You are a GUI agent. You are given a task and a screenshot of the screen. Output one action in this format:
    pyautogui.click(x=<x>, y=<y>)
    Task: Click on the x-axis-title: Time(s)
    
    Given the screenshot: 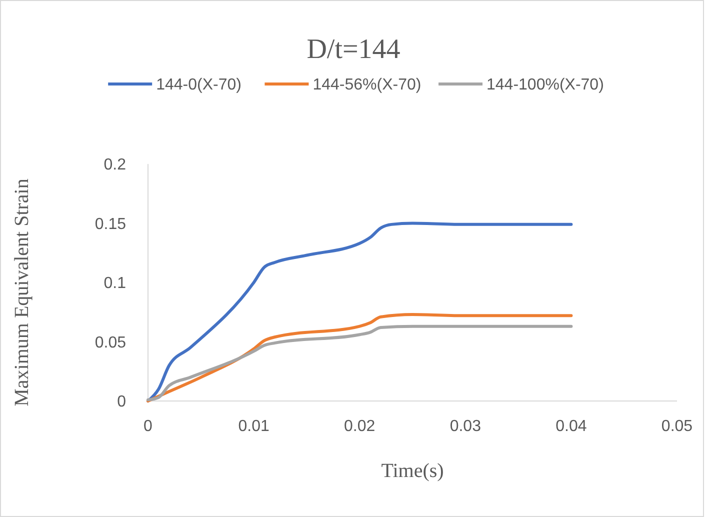 What is the action you would take?
    pyautogui.click(x=412, y=471)
    